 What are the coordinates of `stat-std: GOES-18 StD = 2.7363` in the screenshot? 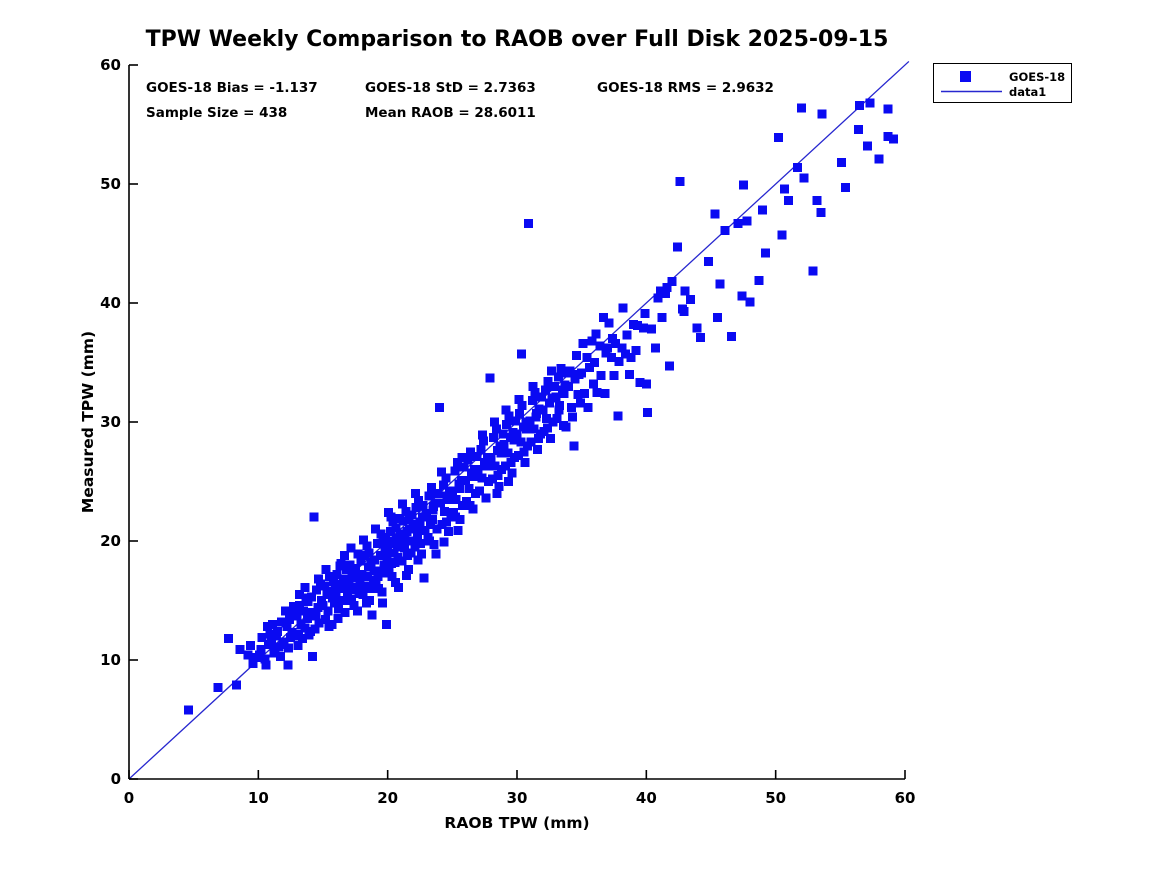 It's located at (450, 88).